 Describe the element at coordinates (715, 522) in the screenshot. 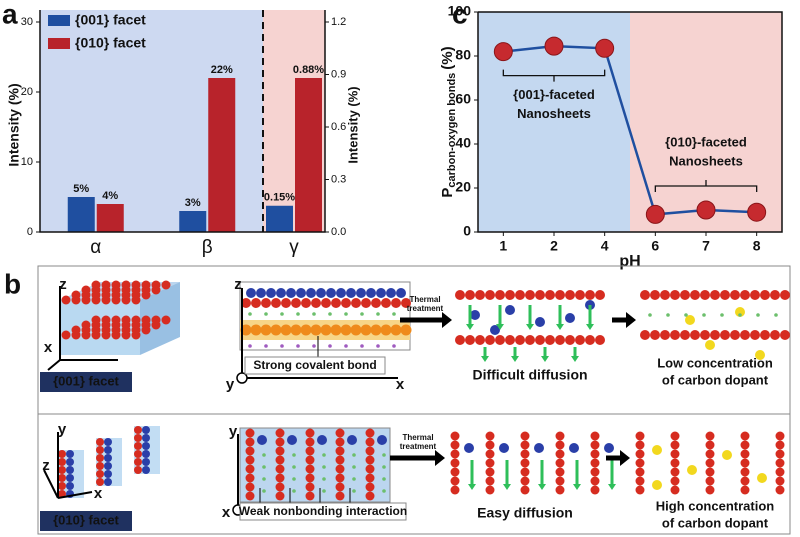

I see `label: of carbon dopant` at that location.